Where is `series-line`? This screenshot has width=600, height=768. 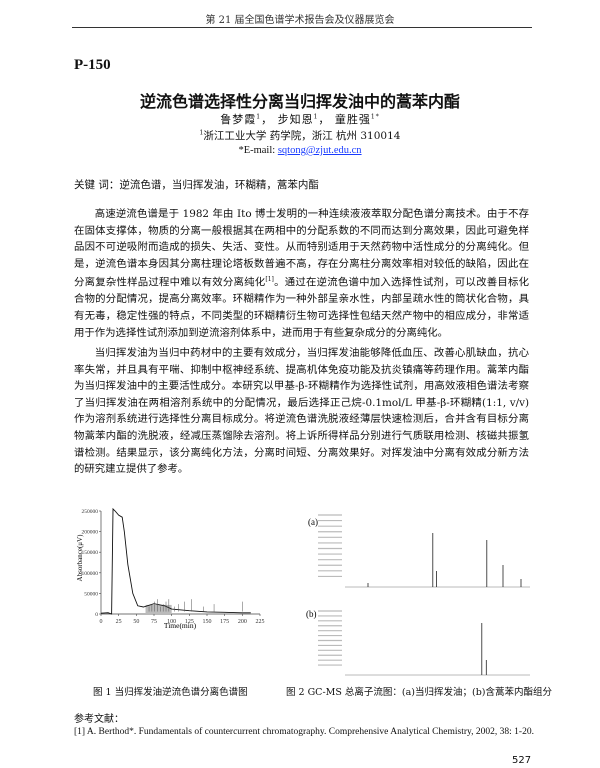
series-line is located at coordinates (175, 561).